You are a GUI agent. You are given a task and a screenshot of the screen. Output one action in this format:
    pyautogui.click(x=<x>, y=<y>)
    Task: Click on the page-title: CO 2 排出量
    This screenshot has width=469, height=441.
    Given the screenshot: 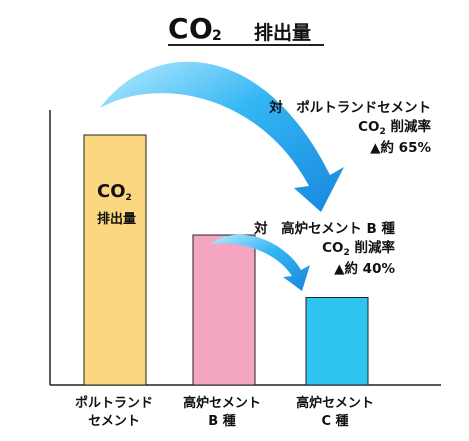 What is the action you would take?
    pyautogui.click(x=248, y=26)
    